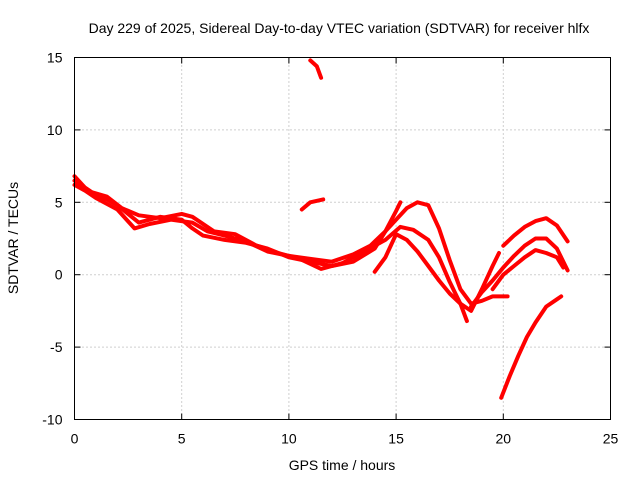 This screenshot has width=640, height=480. Describe the element at coordinates (55, 130) in the screenshot. I see `y-tick-label: 10` at that location.